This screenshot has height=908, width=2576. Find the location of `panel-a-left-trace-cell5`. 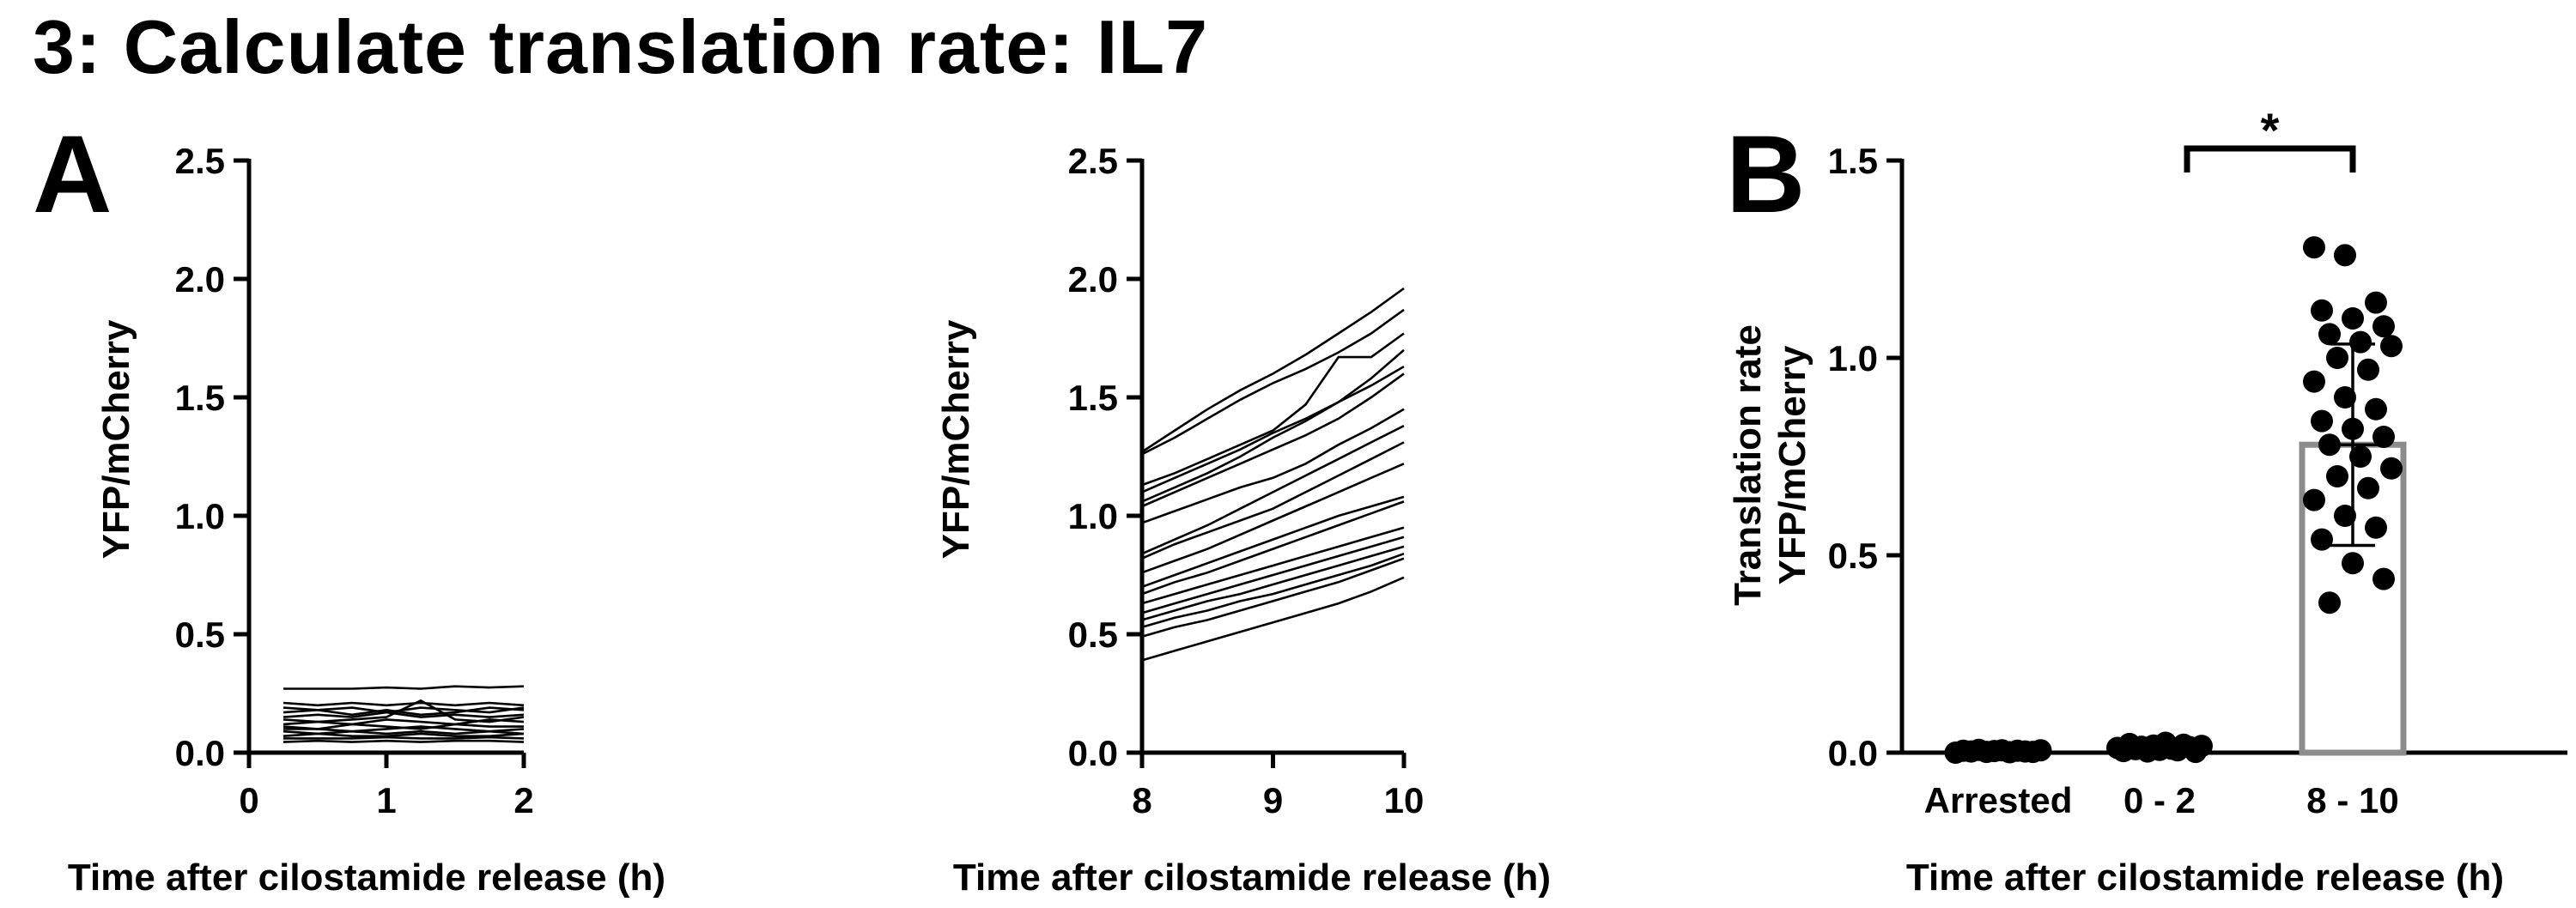

panel-a-left-trace-cell5 is located at coordinates (404, 714).